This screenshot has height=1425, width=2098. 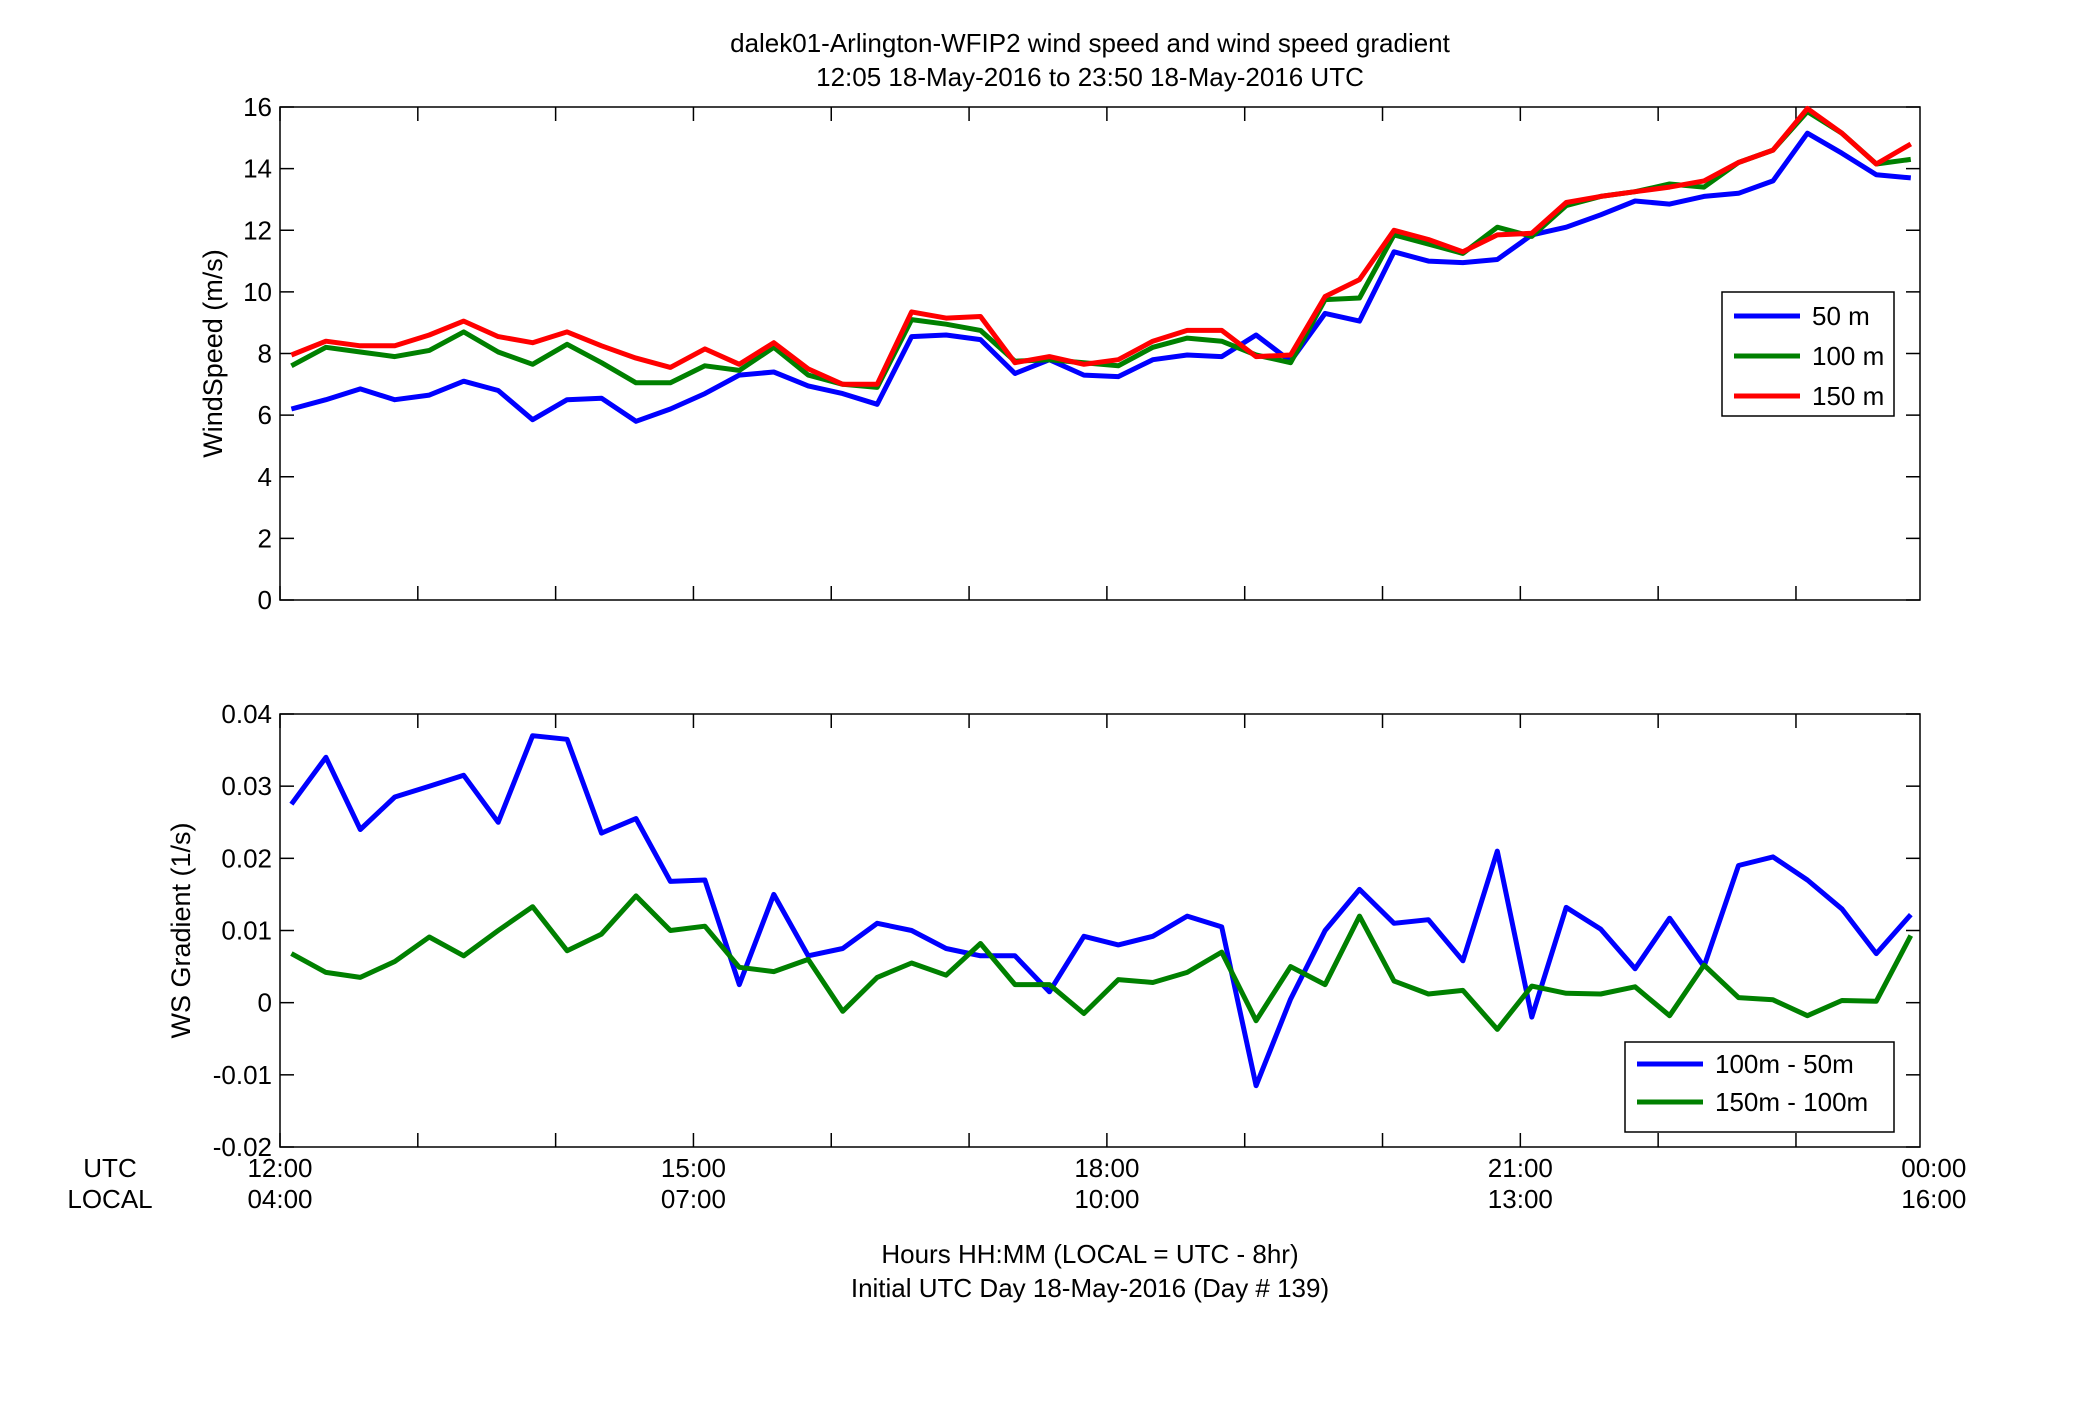 What do you see at coordinates (1106, 1199) in the screenshot?
I see `local-tick-label: 10:00` at bounding box center [1106, 1199].